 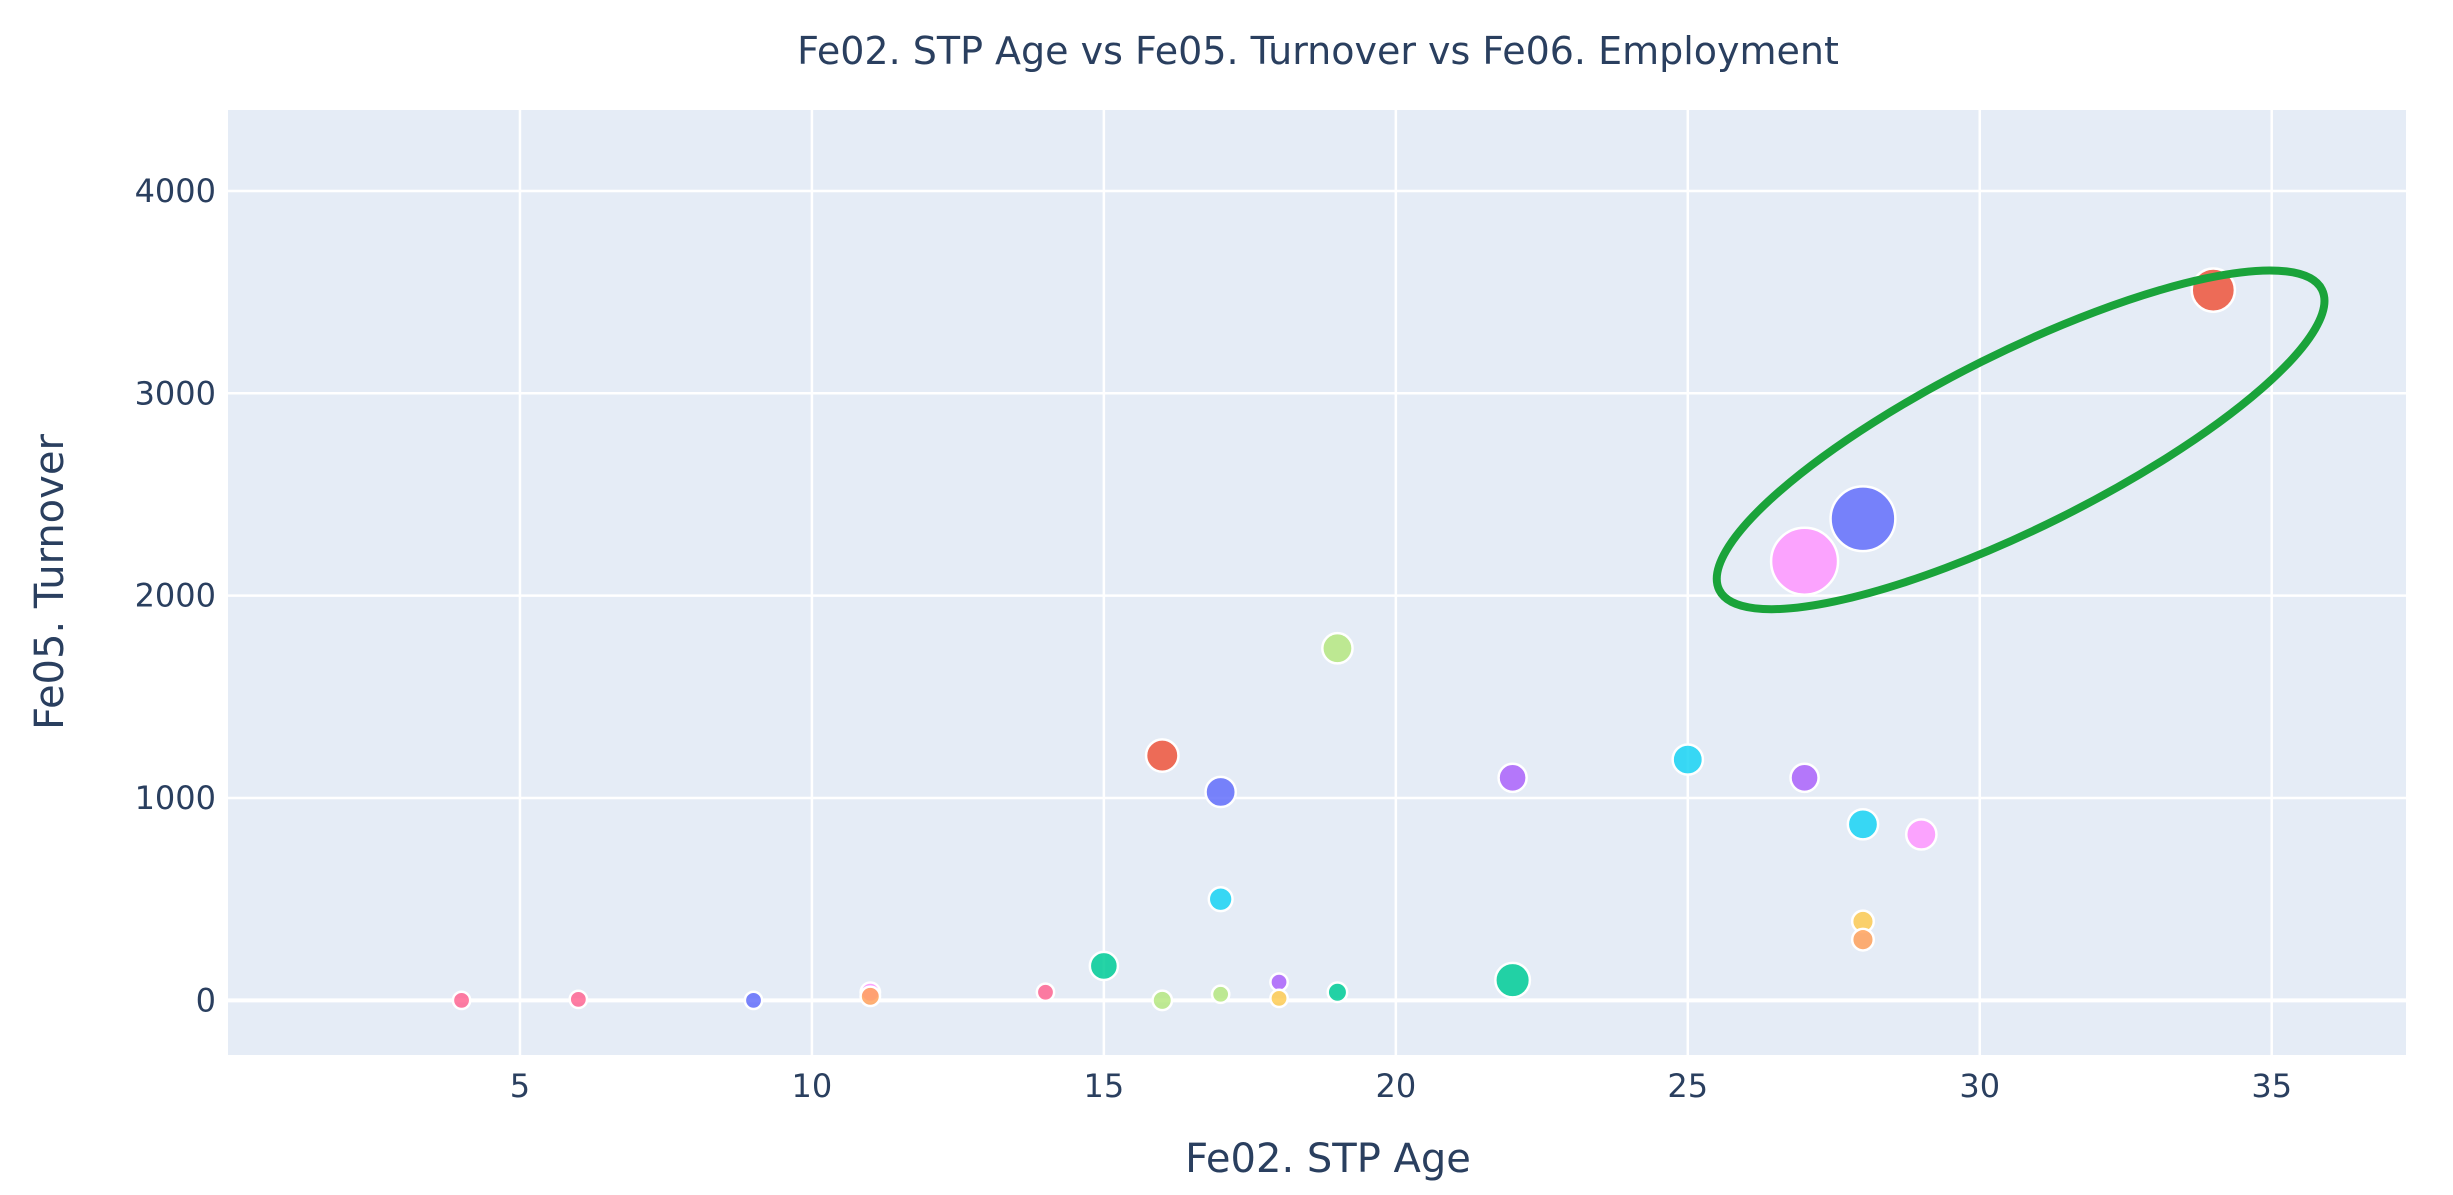 I want to click on x-tick-label: 30, so click(x=1979, y=1086).